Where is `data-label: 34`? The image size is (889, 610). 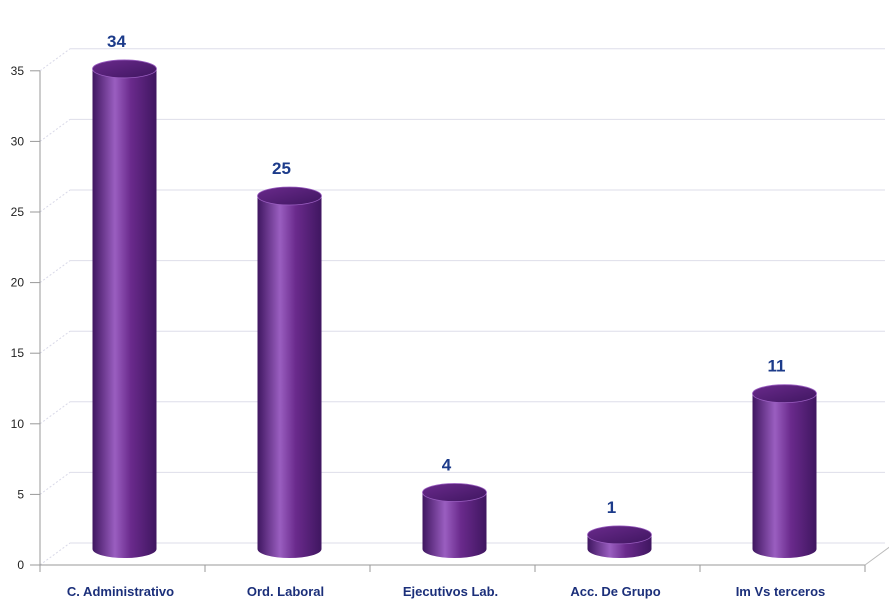
data-label: 34 is located at coordinates (116, 41).